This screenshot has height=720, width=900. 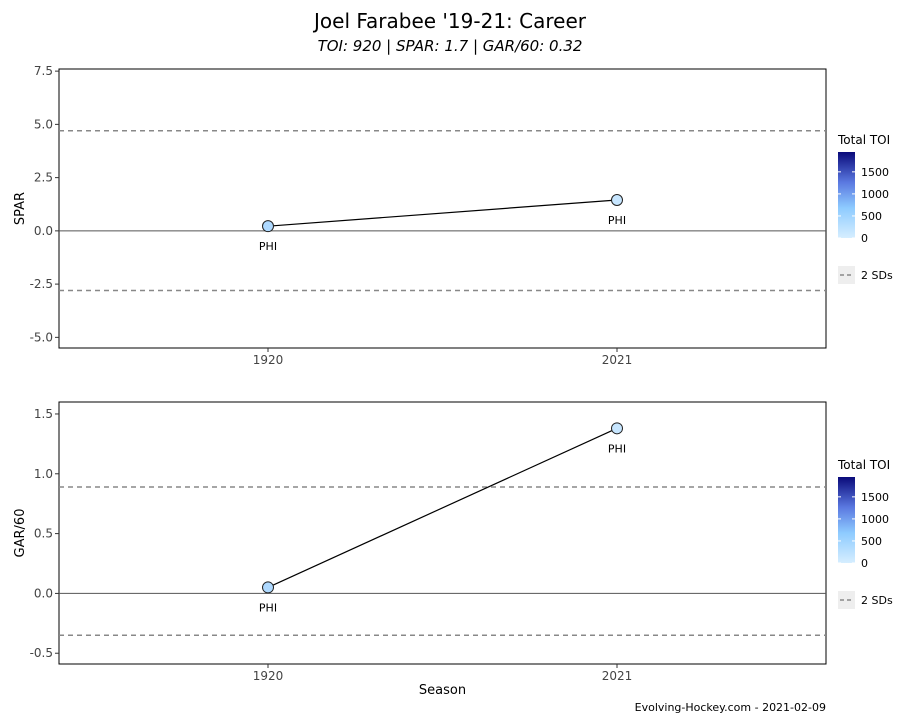 What do you see at coordinates (41, 284) in the screenshot?
I see `y-tick-label: -2.5` at bounding box center [41, 284].